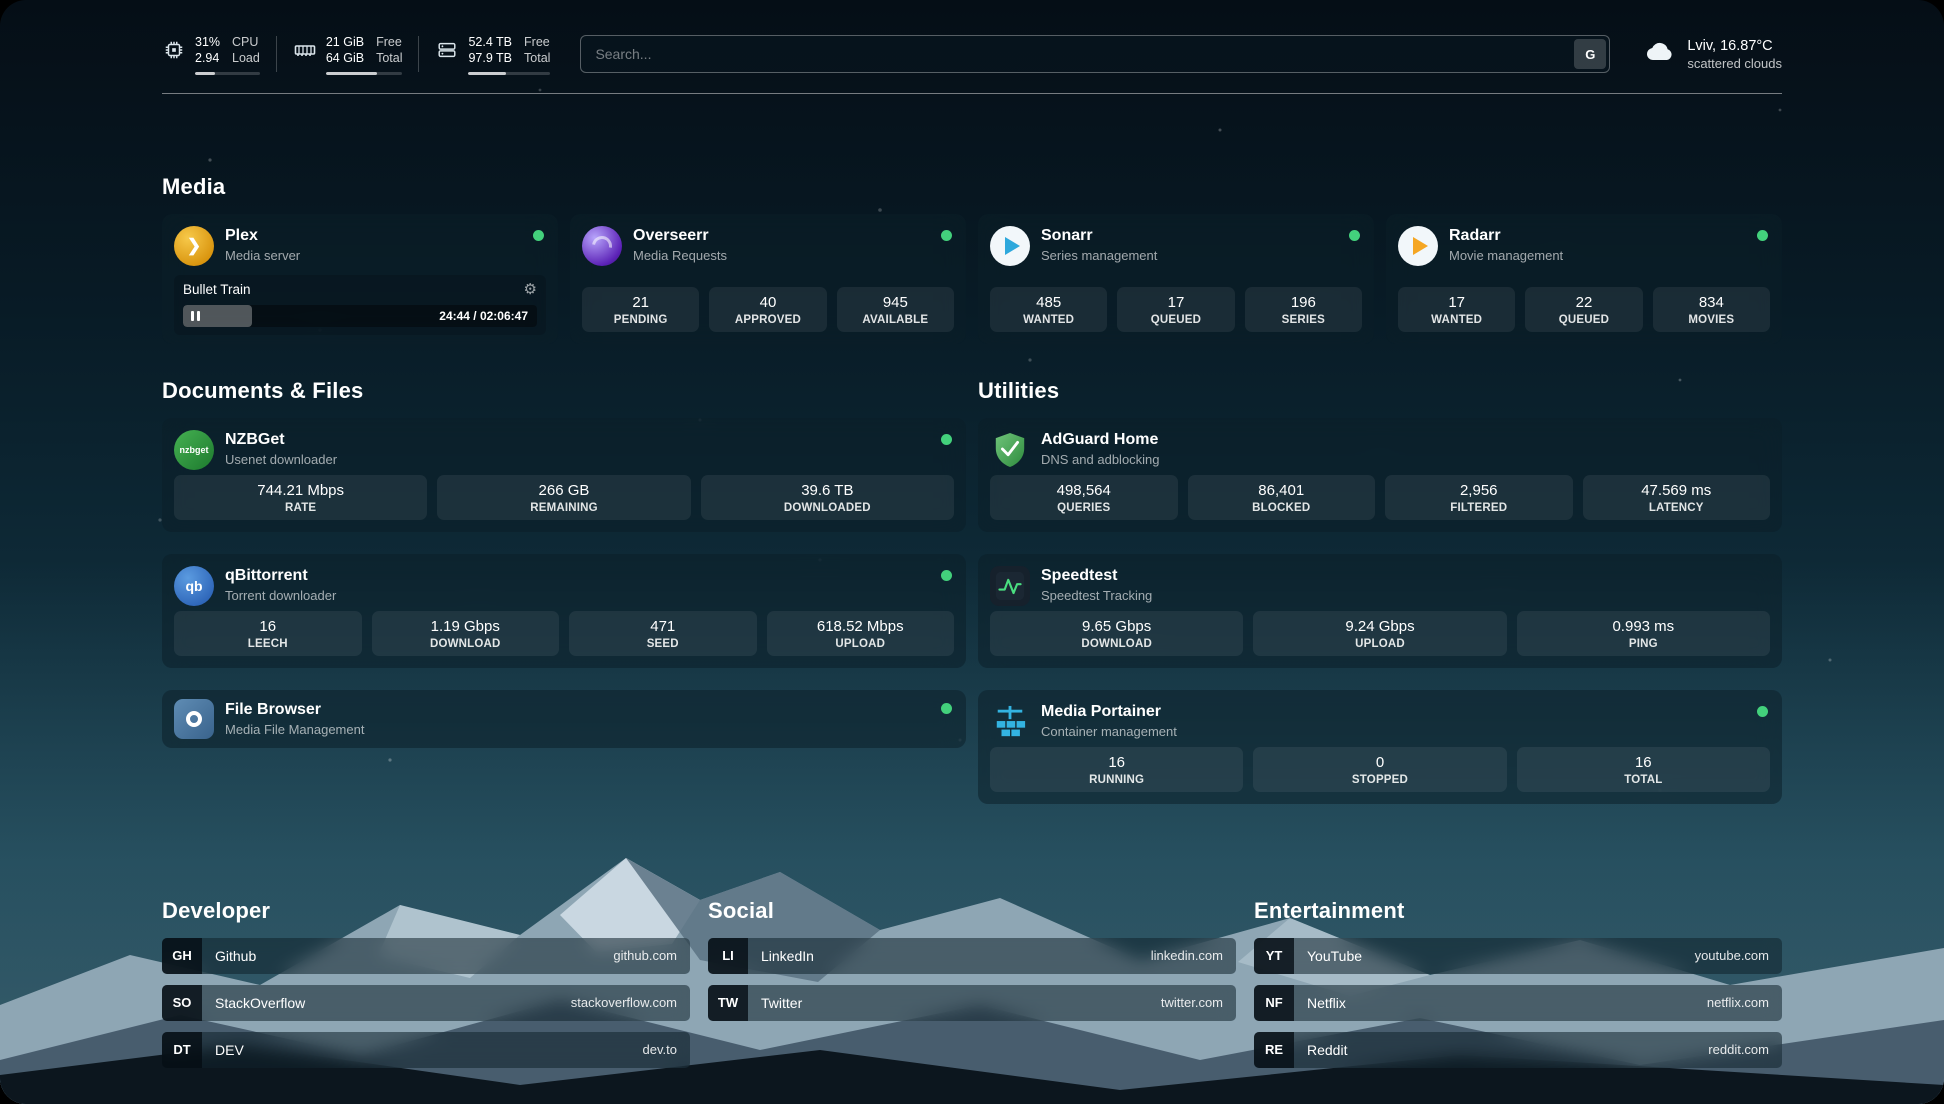 Image resolution: width=1944 pixels, height=1104 pixels. What do you see at coordinates (1457, 309) in the screenshot?
I see `stat-tile: 17 WANTED` at bounding box center [1457, 309].